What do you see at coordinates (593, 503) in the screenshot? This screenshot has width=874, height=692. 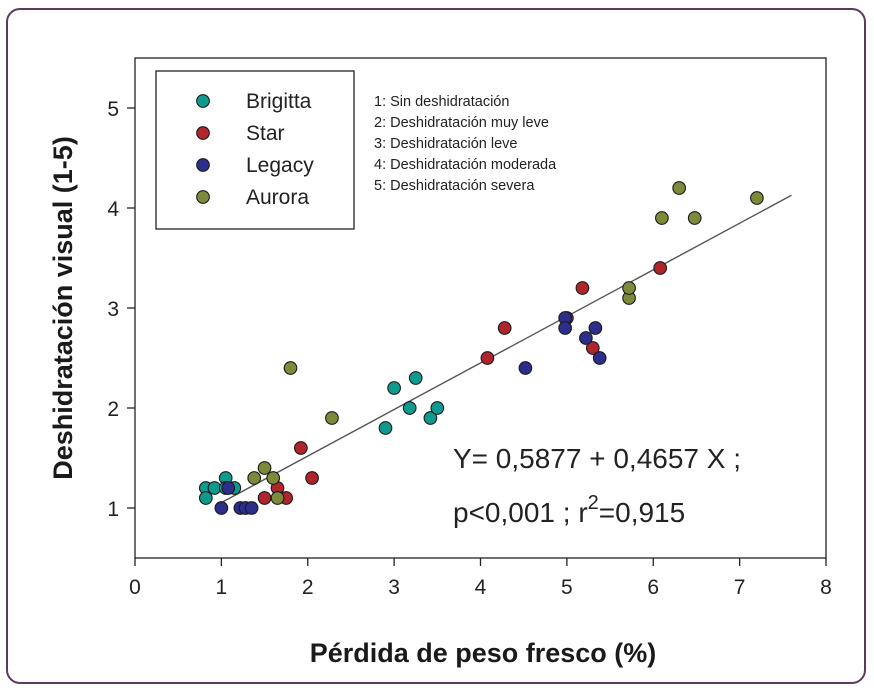 I see `equation-superscript: 2` at bounding box center [593, 503].